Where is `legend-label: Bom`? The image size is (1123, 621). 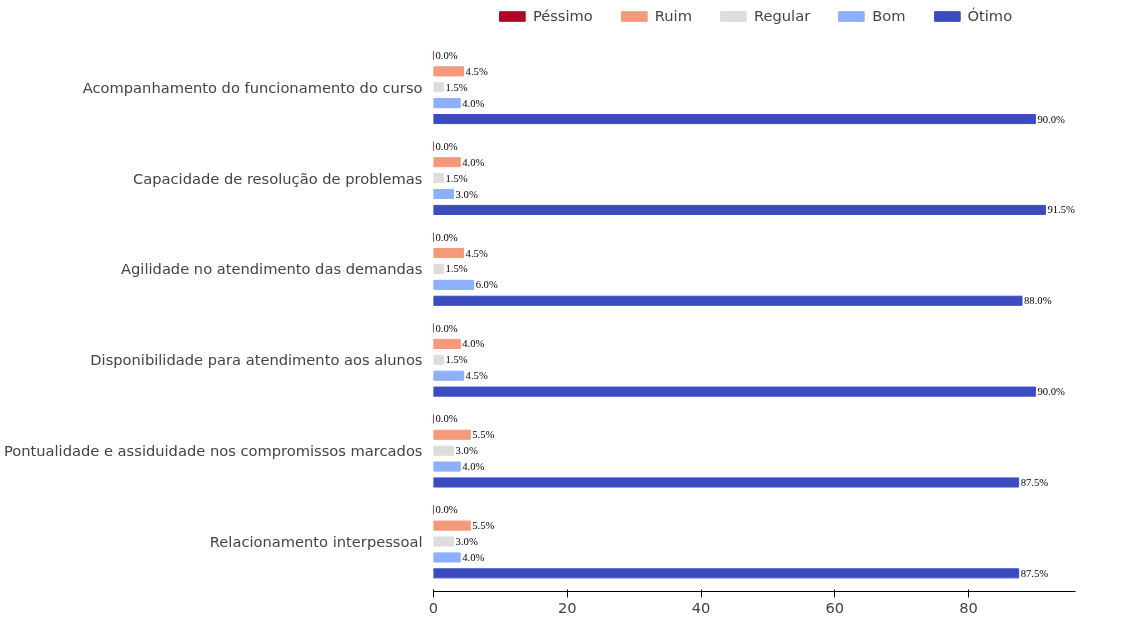
legend-label: Bom is located at coordinates (889, 15).